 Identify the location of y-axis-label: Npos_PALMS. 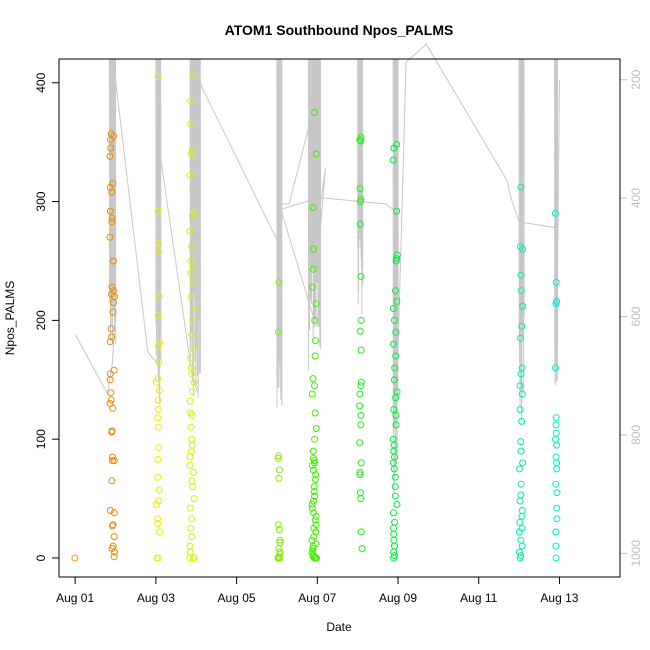
(10, 318).